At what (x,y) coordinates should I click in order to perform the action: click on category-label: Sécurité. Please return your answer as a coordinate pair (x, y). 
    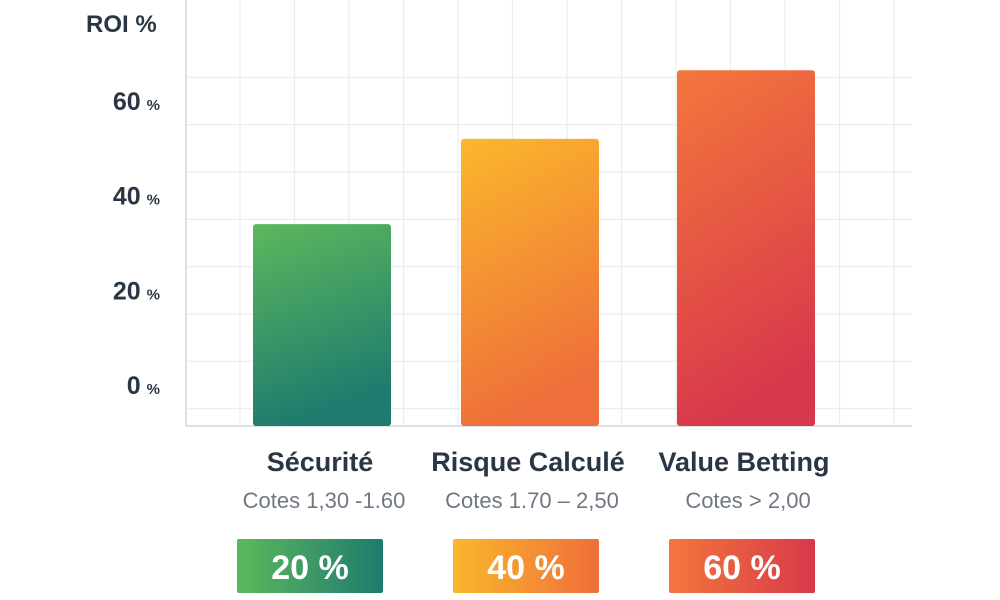
    Looking at the image, I should click on (320, 462).